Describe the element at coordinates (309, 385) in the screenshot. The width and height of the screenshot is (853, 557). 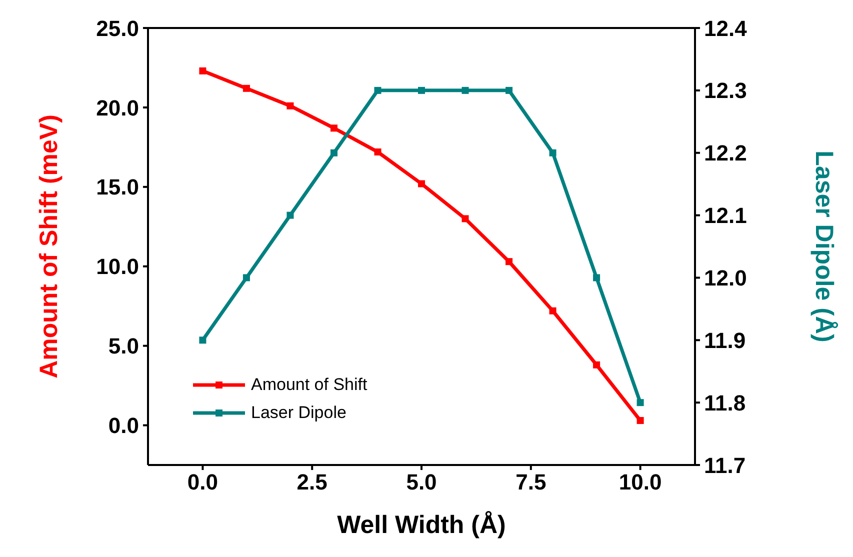
I see `legend-label: Amount of Shift` at that location.